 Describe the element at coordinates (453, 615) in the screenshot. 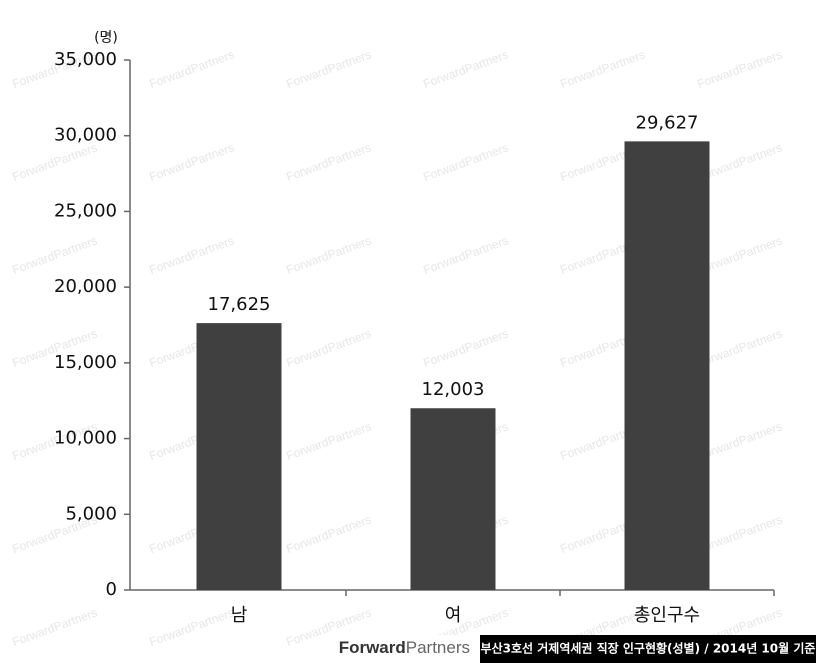

I see `x-tick-label: 여` at that location.